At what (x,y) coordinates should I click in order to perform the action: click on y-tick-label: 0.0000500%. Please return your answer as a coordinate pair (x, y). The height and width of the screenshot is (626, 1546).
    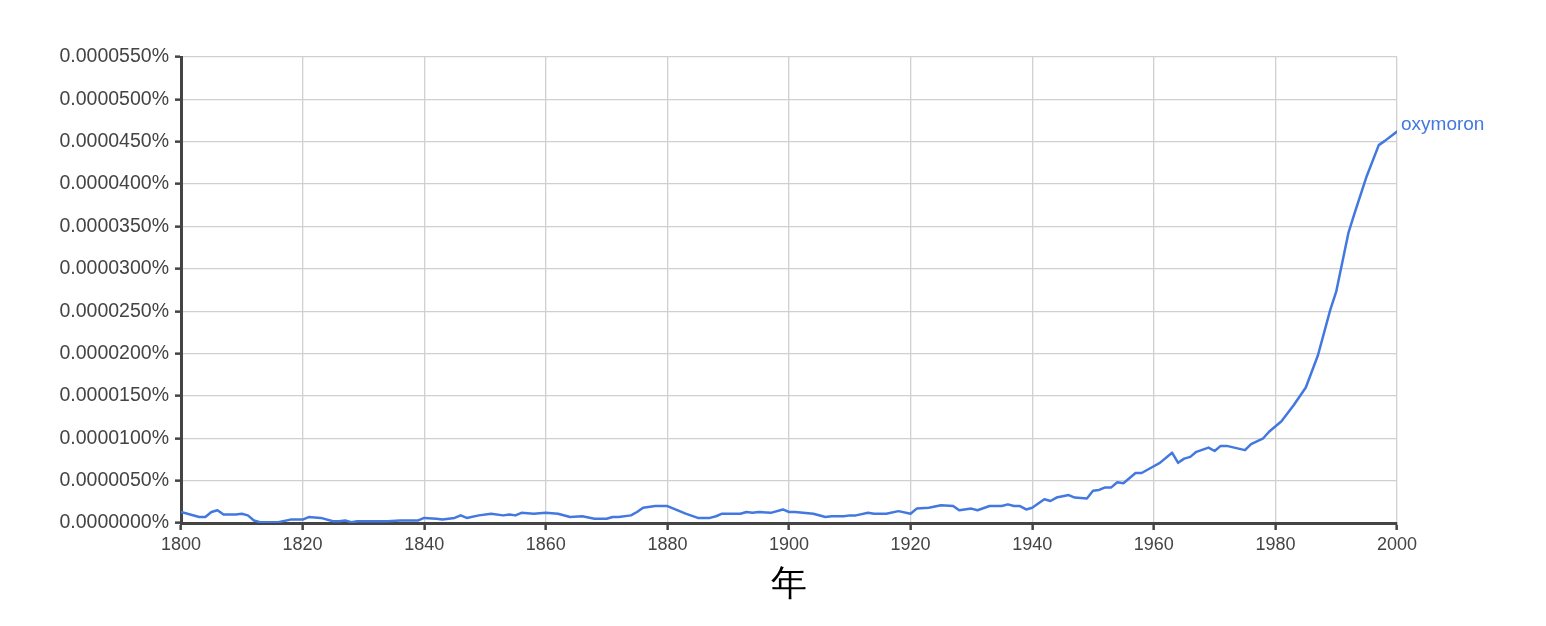
    Looking at the image, I should click on (114, 97).